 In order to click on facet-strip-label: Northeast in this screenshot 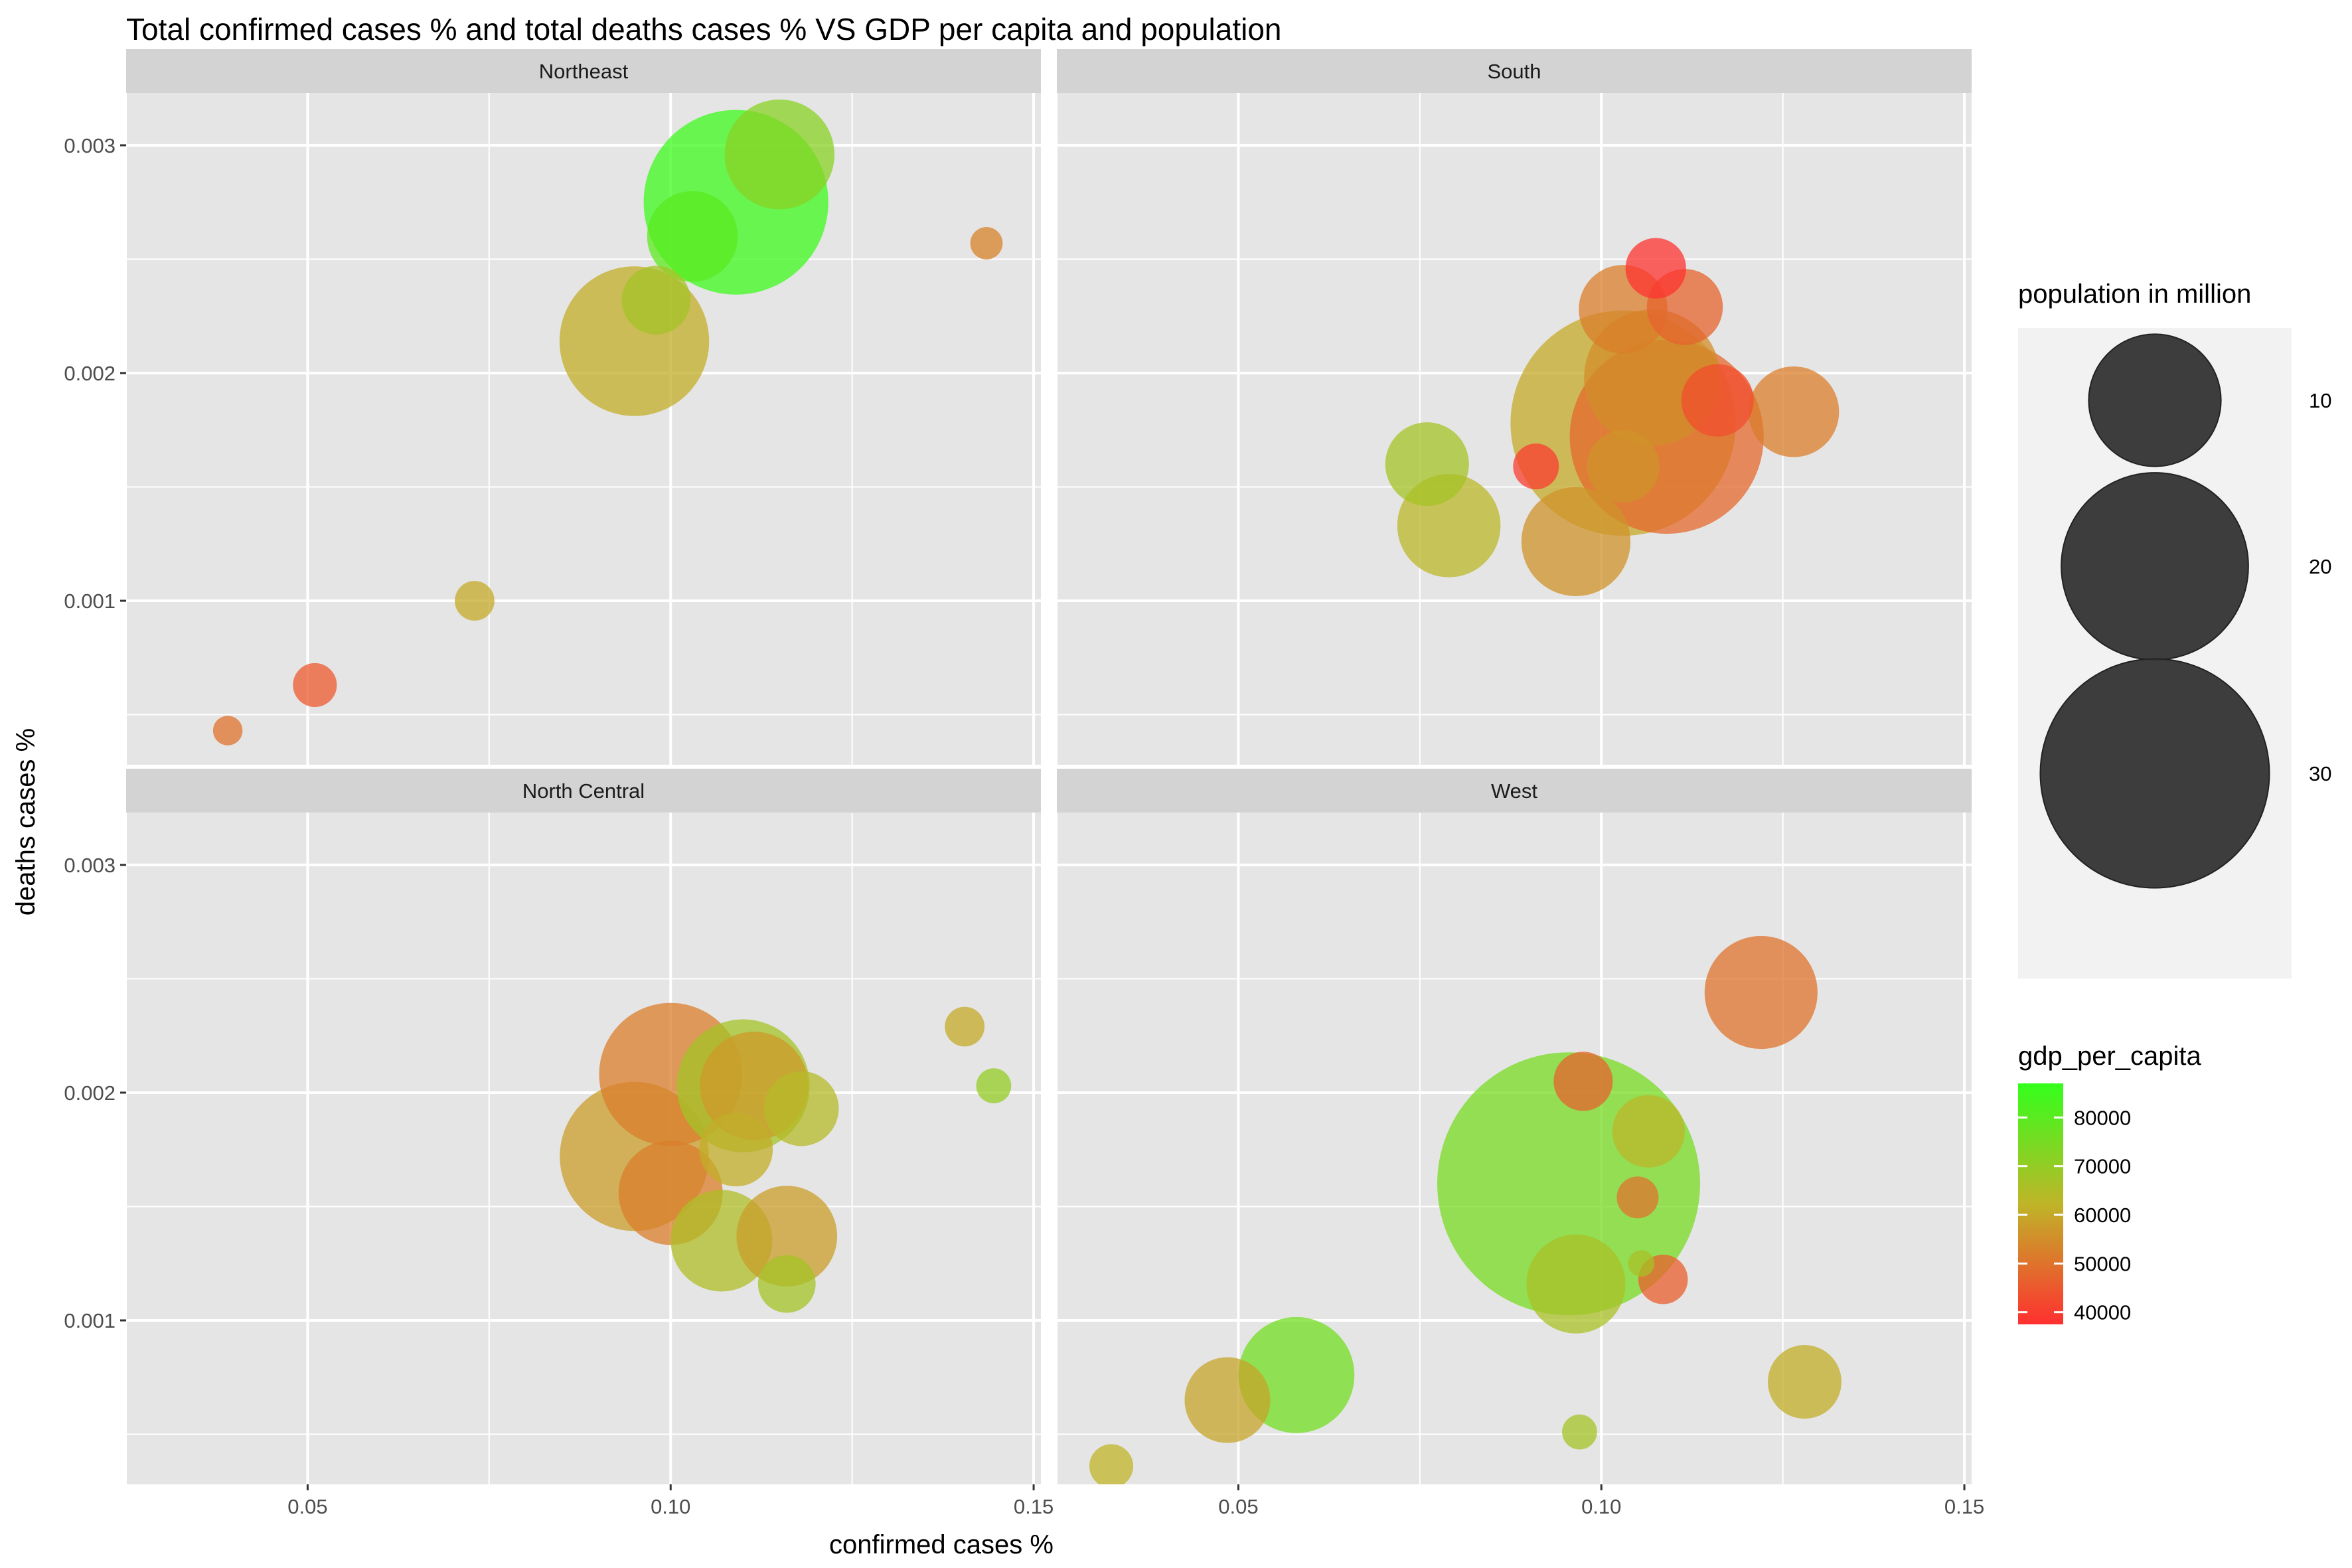, I will do `click(584, 71)`.